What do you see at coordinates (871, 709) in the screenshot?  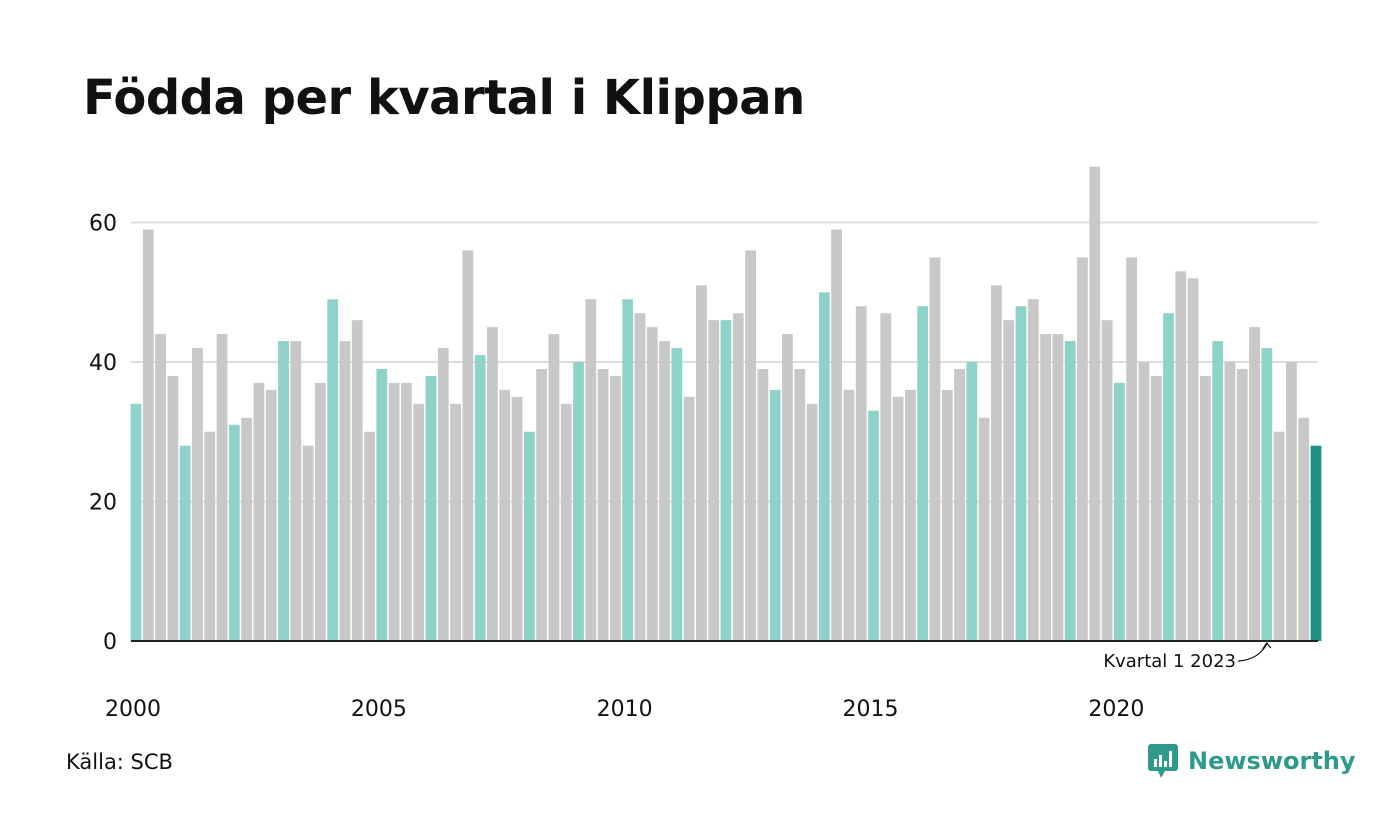 I see `x-tick-label: 2015` at bounding box center [871, 709].